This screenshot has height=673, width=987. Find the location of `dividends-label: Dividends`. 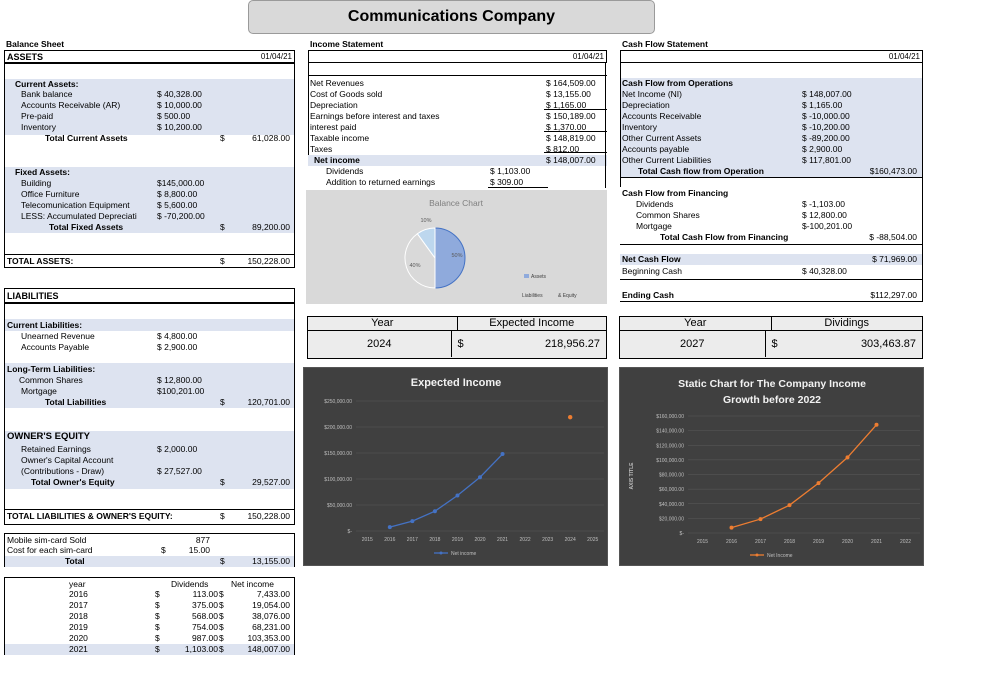

dividends-label: Dividends is located at coordinates (345, 171).